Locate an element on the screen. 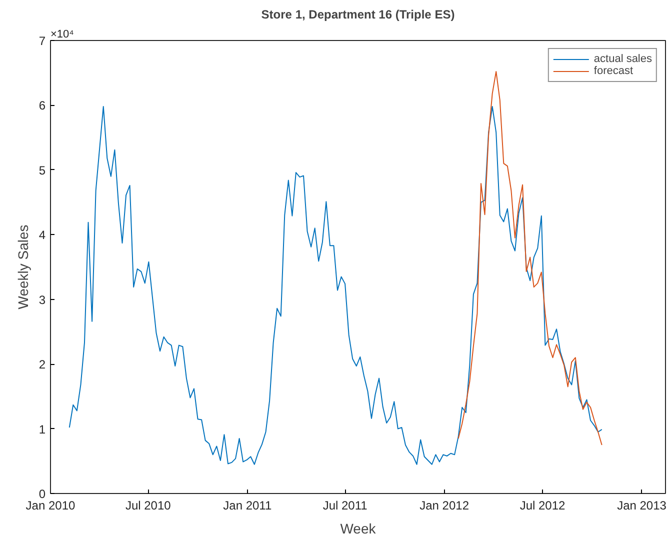 Image resolution: width=670 pixels, height=539 pixels. y-tick-label: 7 is located at coordinates (42, 41).